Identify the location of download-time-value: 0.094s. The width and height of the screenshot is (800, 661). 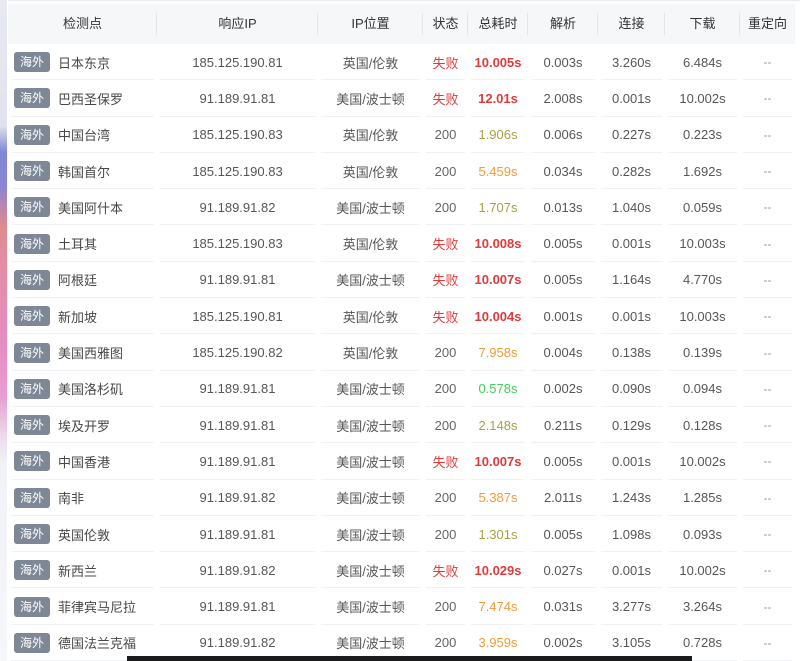
(702, 389).